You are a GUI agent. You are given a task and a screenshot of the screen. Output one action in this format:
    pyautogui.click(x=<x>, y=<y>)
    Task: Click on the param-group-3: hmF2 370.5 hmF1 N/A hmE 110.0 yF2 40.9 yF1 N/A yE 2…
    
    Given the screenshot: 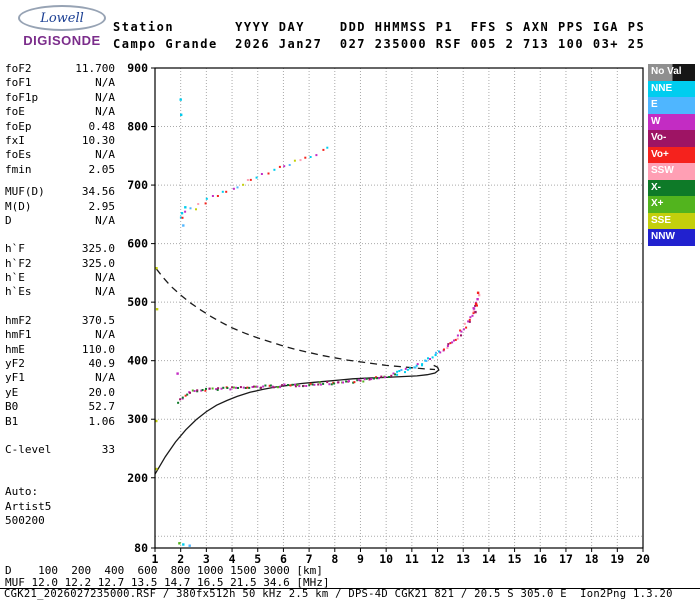 What is the action you would take?
    pyautogui.click(x=60, y=371)
    